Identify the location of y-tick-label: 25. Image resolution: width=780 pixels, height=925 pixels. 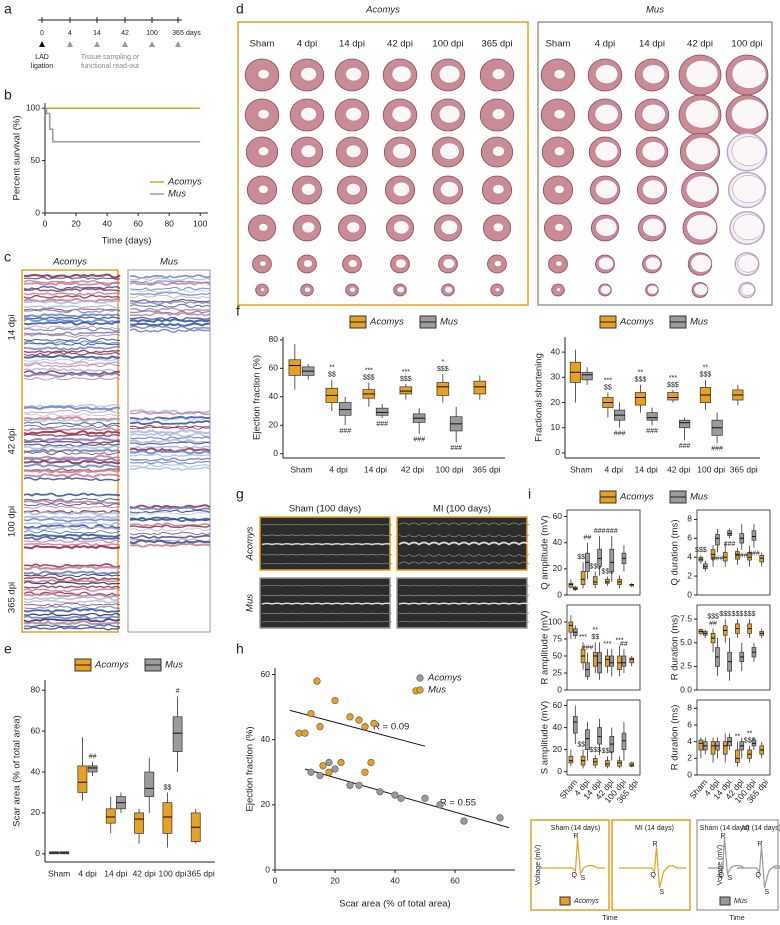
(558, 672).